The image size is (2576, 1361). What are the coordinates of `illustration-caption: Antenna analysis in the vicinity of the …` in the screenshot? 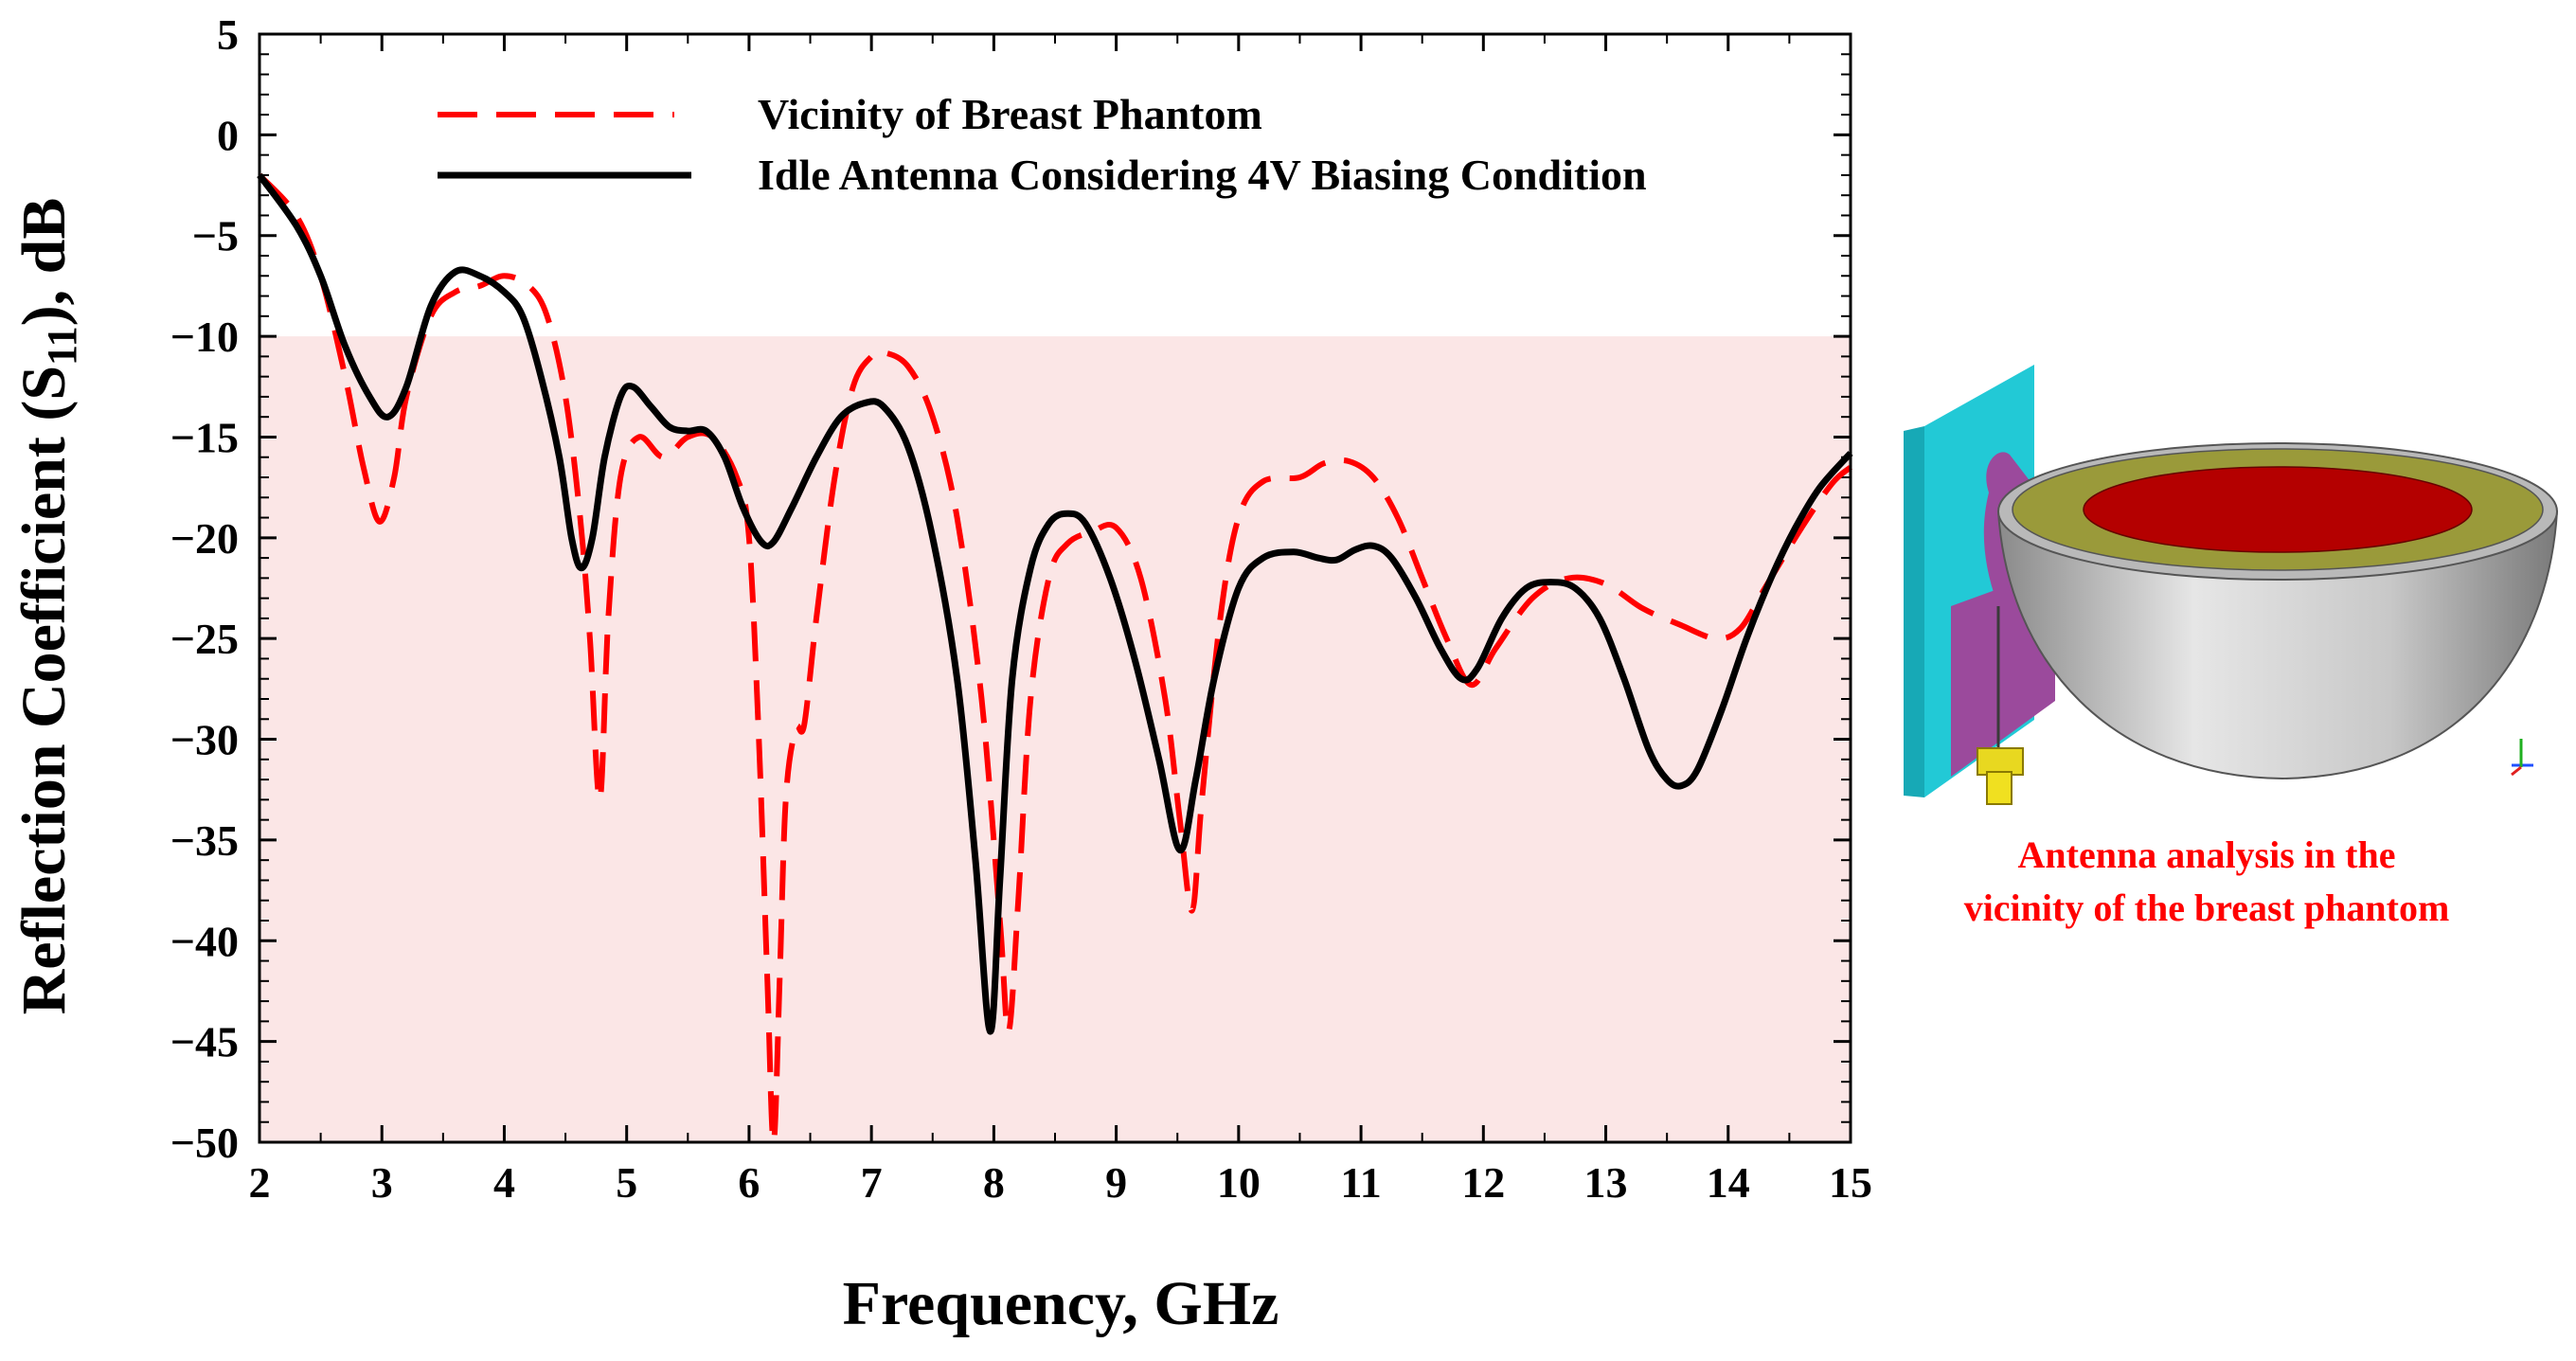 It's located at (2206, 882).